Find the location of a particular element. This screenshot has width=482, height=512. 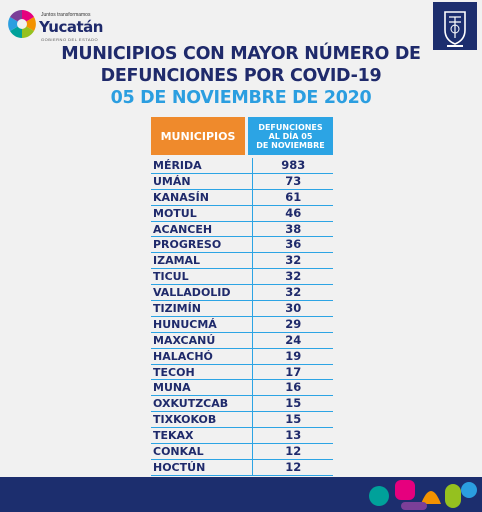

cell-defunciones: 30 is located at coordinates (292, 309).